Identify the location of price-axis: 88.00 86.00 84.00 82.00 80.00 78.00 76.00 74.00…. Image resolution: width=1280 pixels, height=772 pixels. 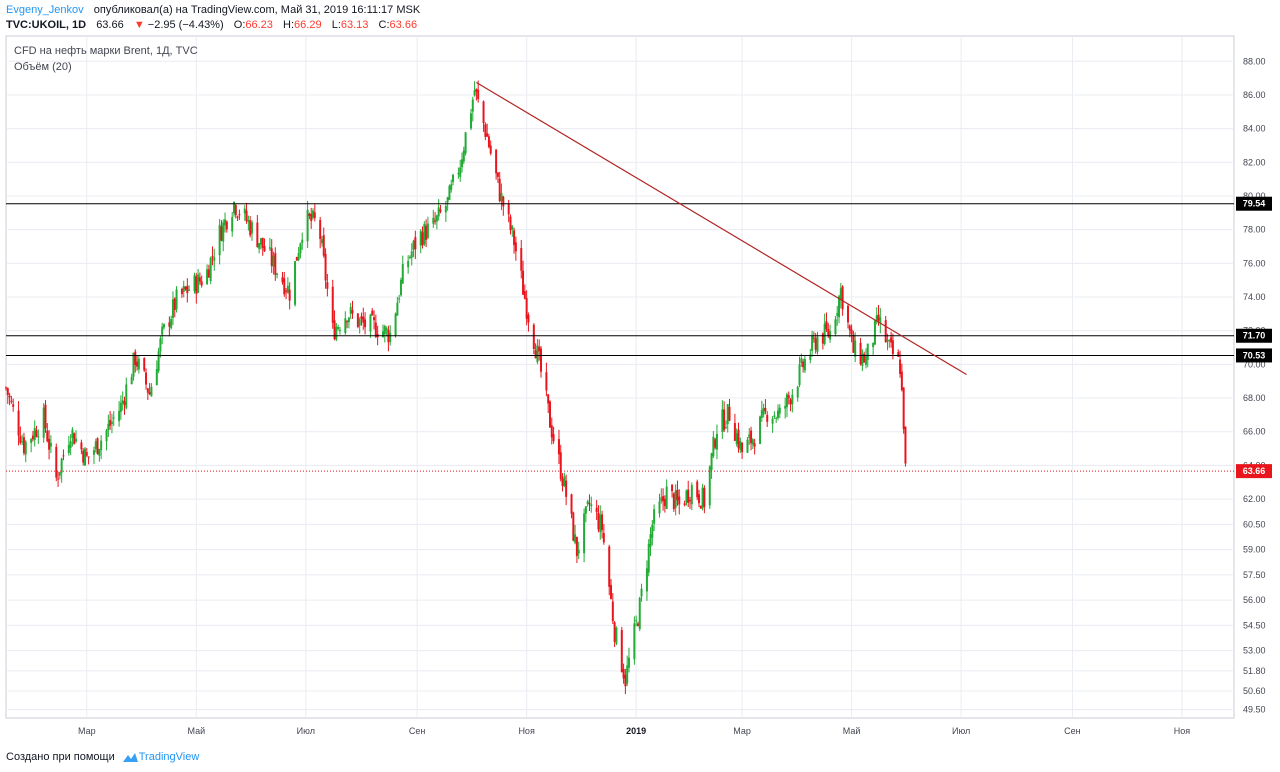
(1254, 385).